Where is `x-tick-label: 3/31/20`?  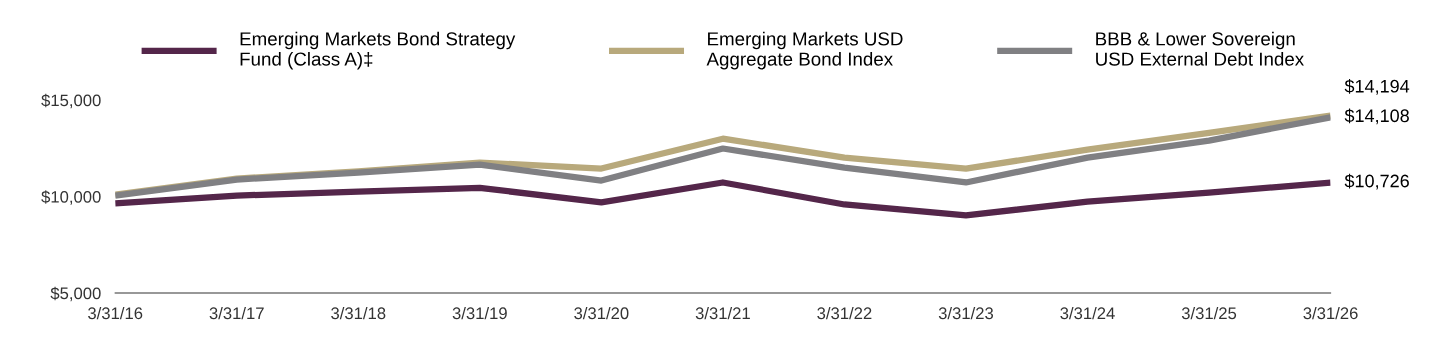
x-tick-label: 3/31/20 is located at coordinates (601, 313).